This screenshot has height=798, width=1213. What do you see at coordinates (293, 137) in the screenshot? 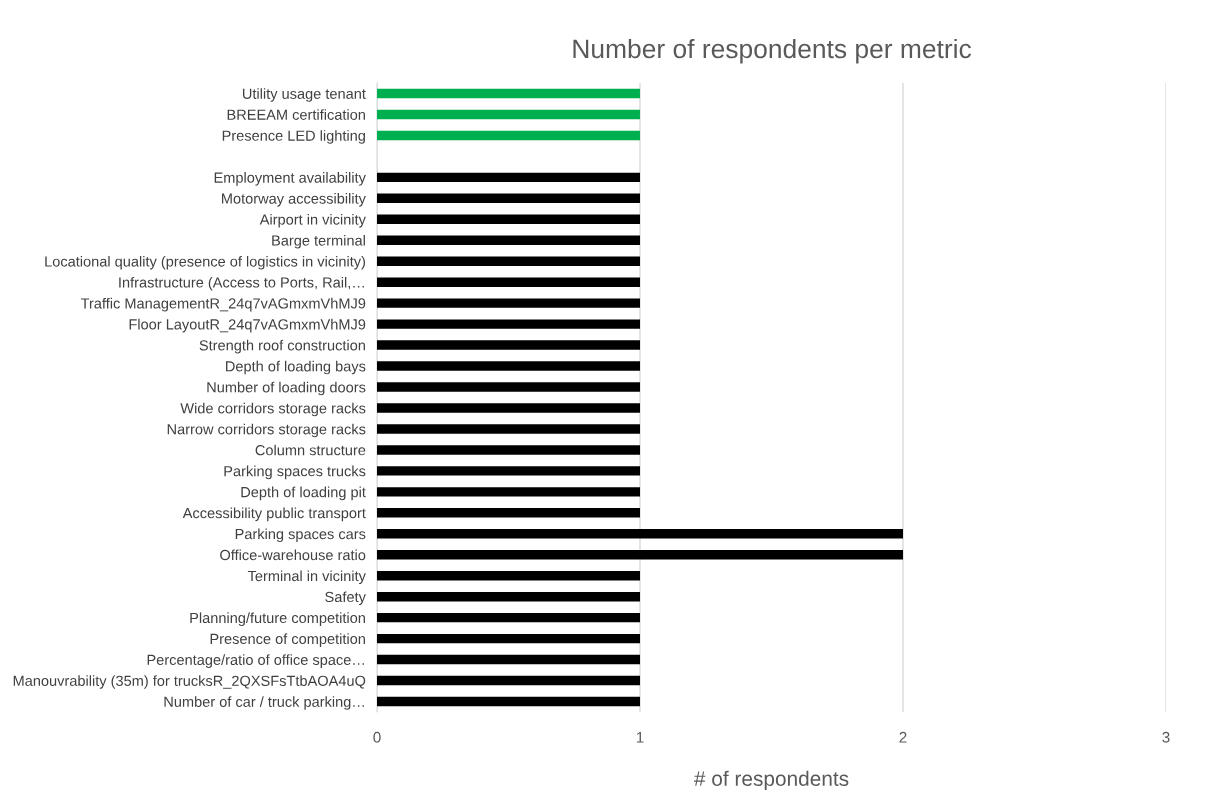
I see `y-tick-label: Presence LED lighting` at bounding box center [293, 137].